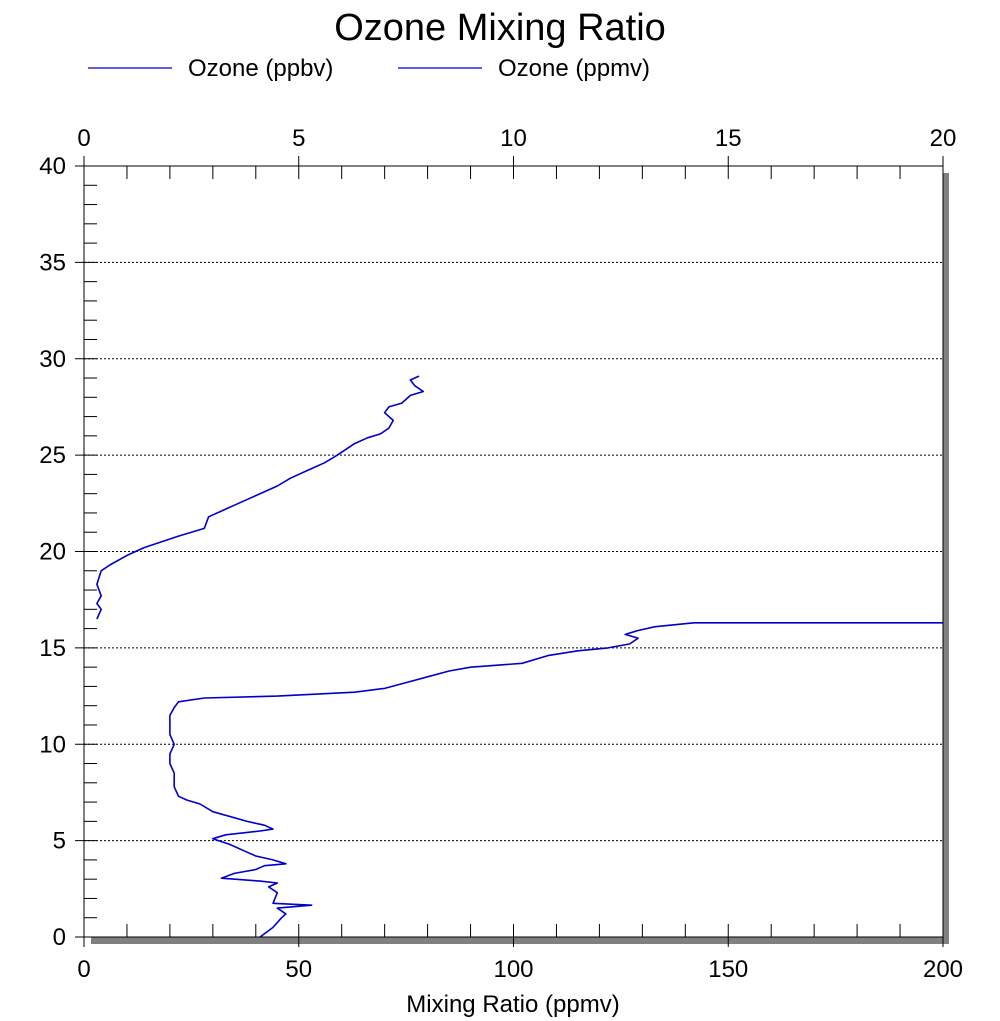  What do you see at coordinates (298, 138) in the screenshot?
I see `x-top-tick-label-5: 5` at bounding box center [298, 138].